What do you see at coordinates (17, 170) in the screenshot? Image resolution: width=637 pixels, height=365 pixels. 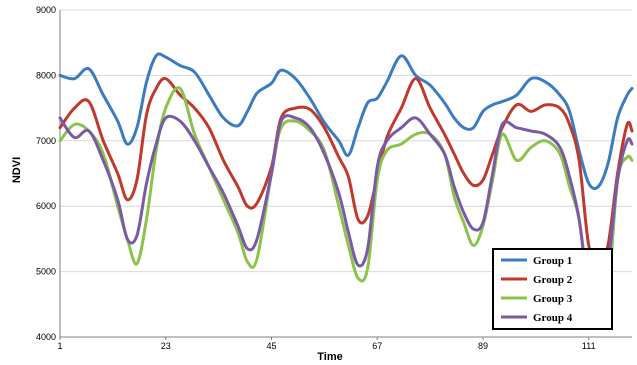 I see `y-axis-title: NDVI` at bounding box center [17, 170].